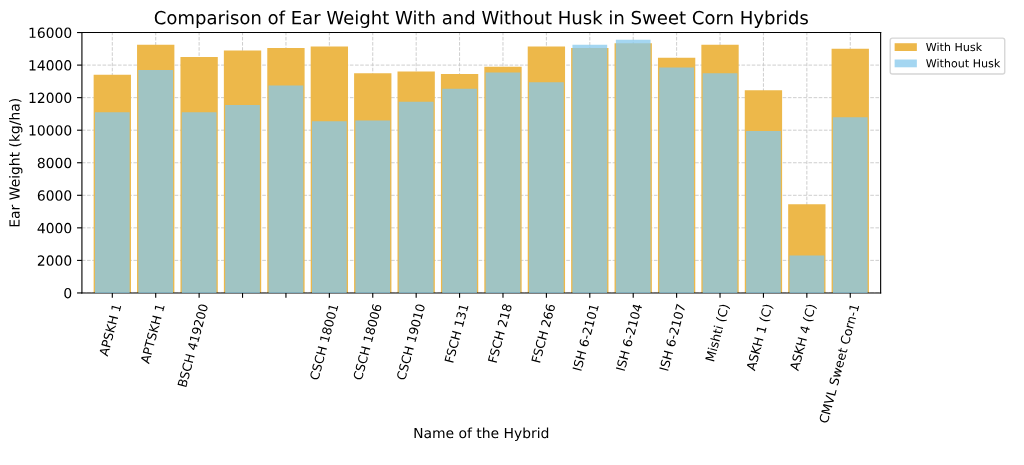  Describe the element at coordinates (759, 337) in the screenshot. I see `x-tick-label: ASKH 1 (C)` at that location.